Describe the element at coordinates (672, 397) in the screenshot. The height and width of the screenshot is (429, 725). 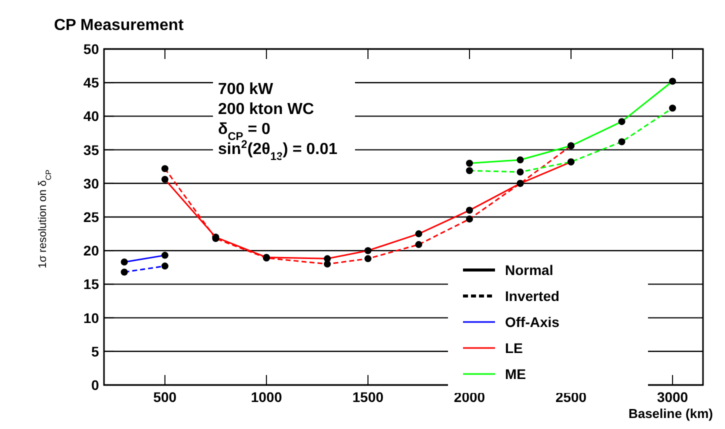
I see `x-tick-label: 3000` at that location.